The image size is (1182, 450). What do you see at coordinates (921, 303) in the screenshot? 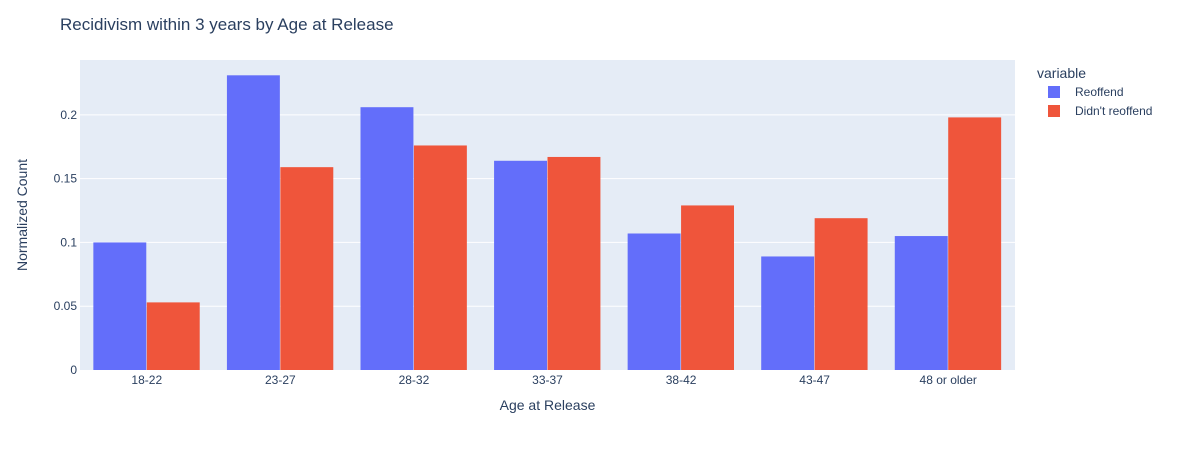
I see `bar-reoffend-48-or-older` at bounding box center [921, 303].